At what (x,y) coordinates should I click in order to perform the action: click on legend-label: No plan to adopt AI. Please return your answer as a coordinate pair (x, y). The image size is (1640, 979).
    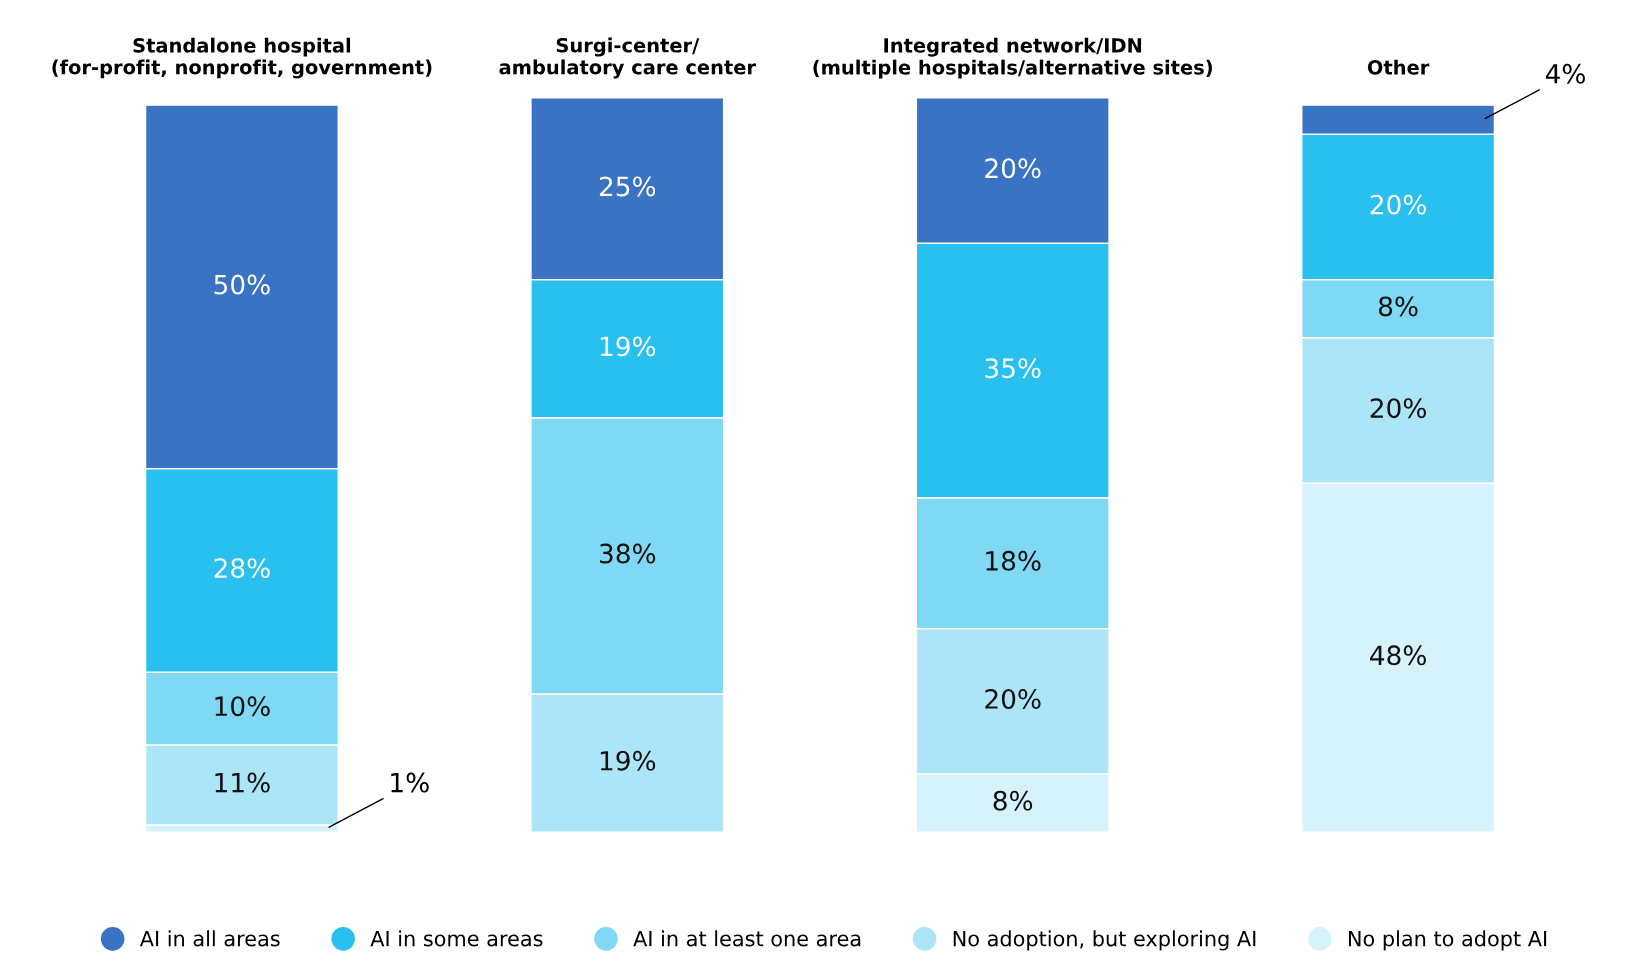
    Looking at the image, I should click on (1447, 940).